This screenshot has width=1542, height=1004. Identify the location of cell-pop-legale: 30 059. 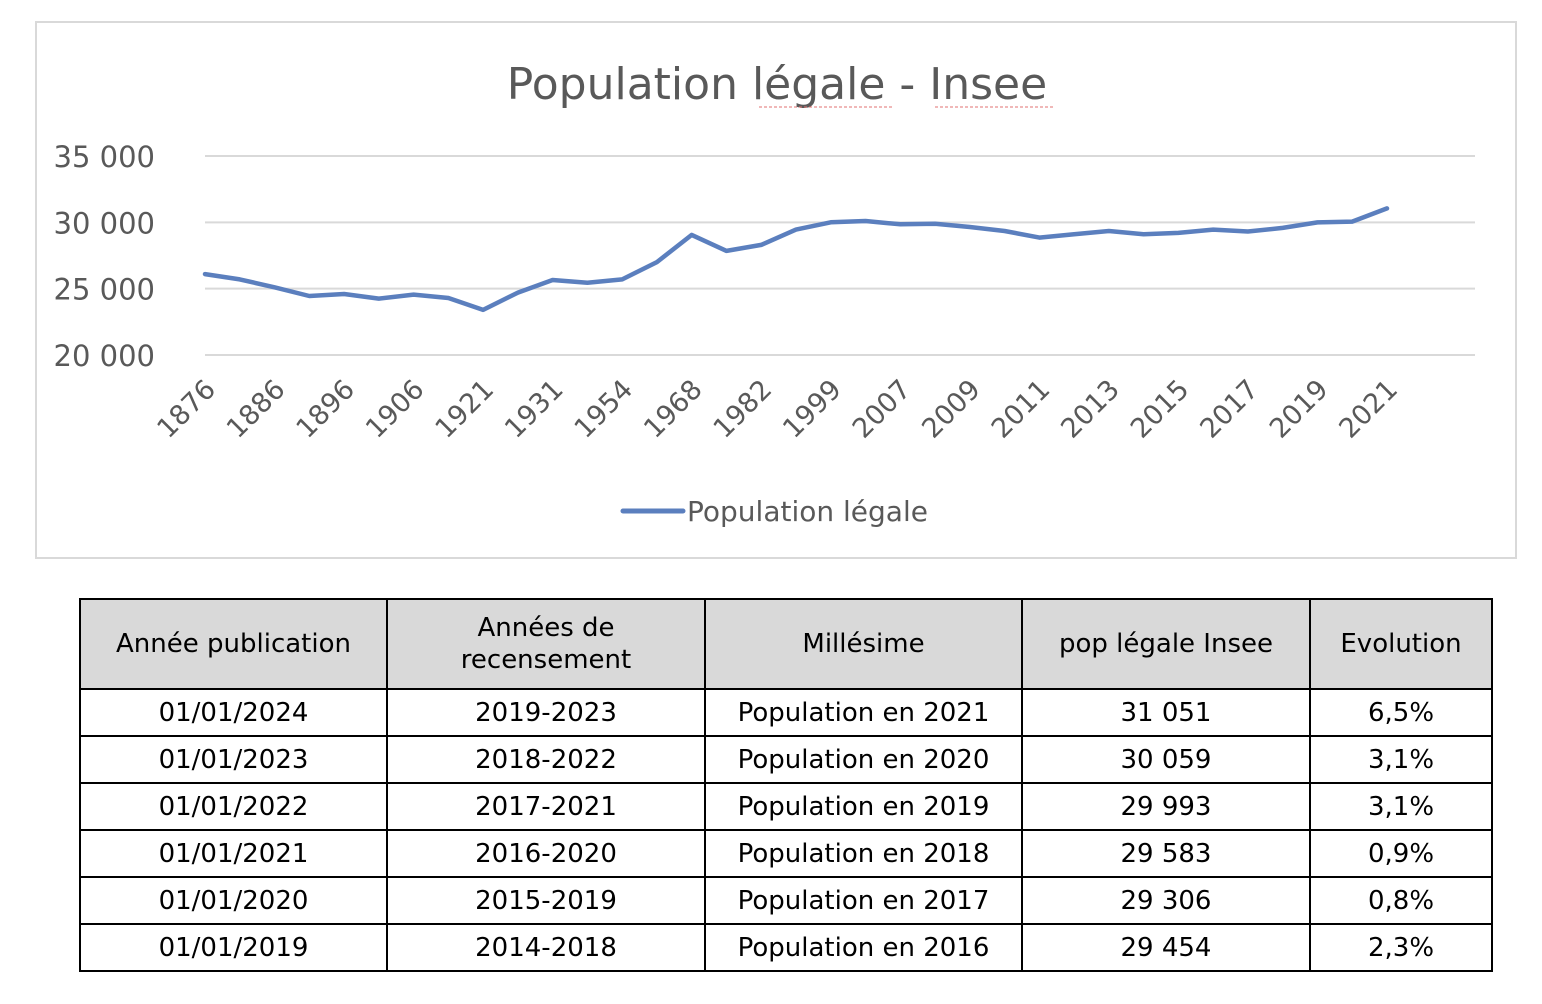
(1166, 759).